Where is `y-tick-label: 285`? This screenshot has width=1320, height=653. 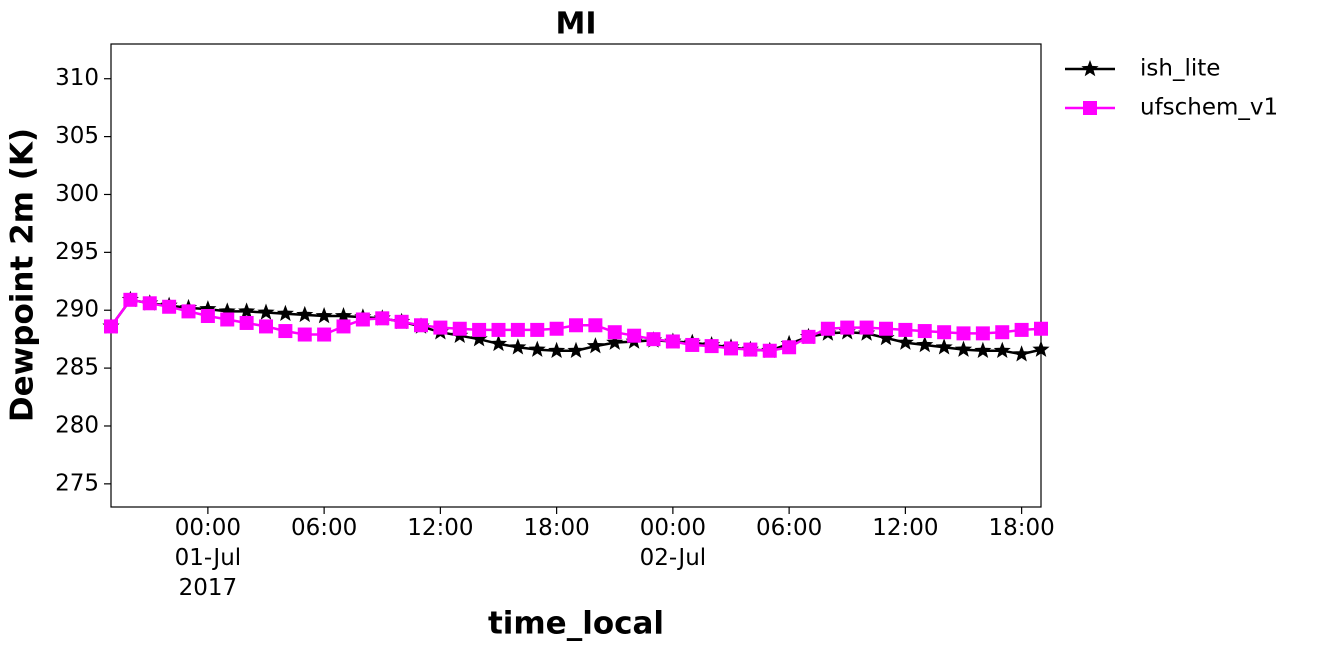 y-tick-label: 285 is located at coordinates (77, 368).